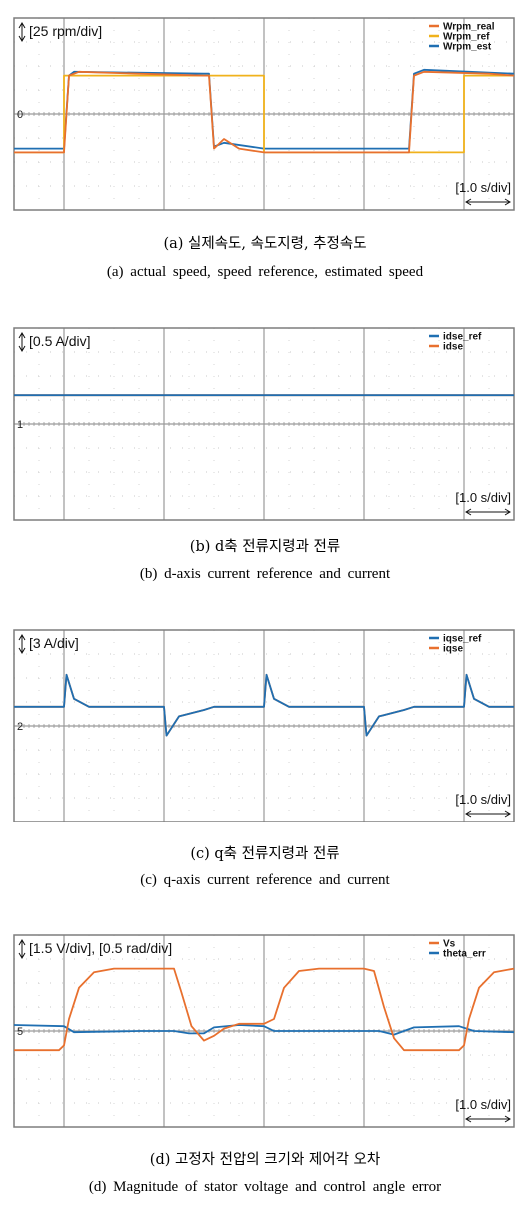  I want to click on legend-label: iqse, so click(453, 649).